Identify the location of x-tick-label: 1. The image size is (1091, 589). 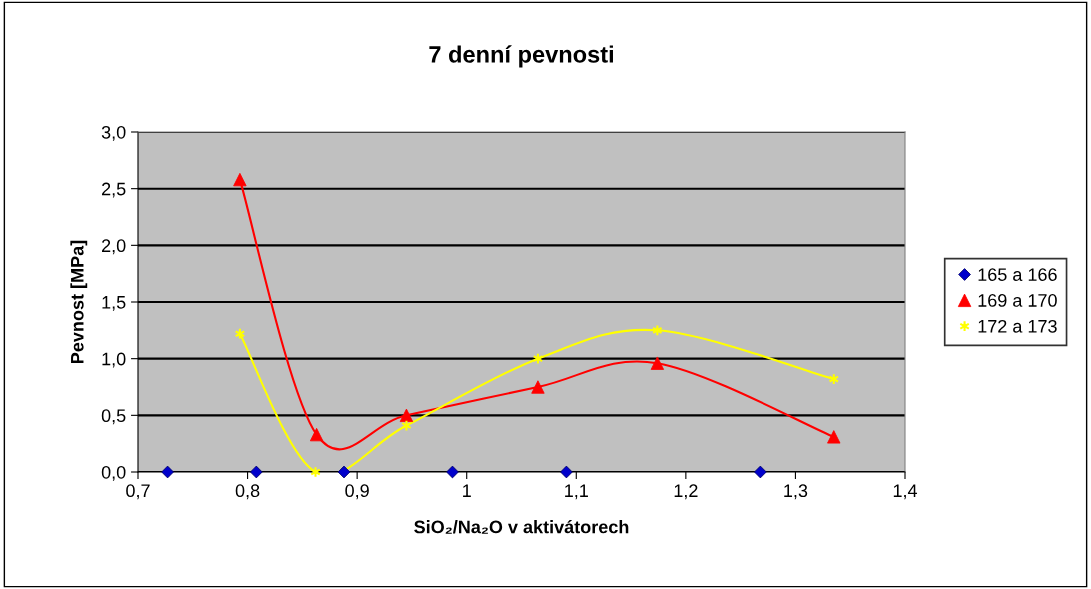
(467, 490).